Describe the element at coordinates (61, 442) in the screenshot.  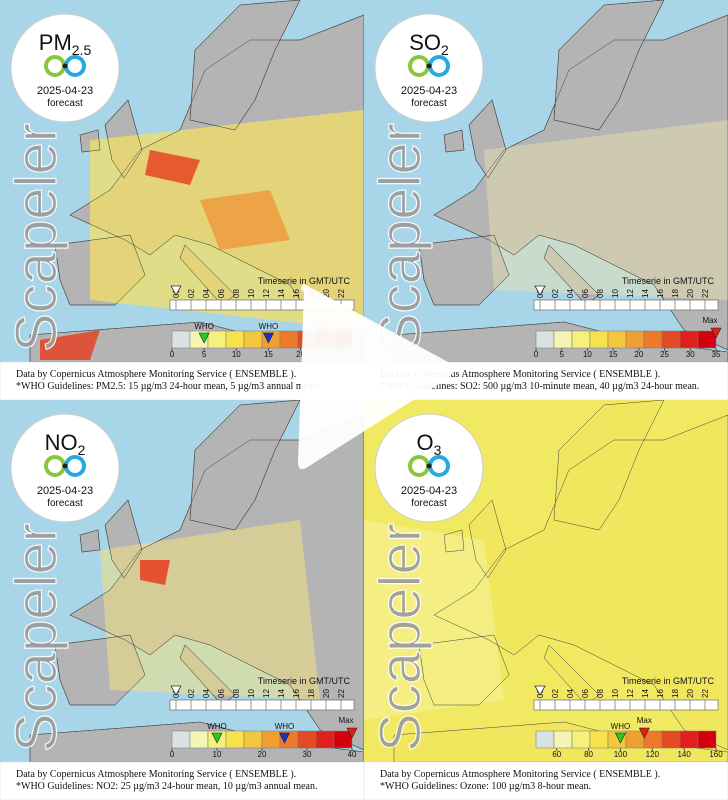
I see `pollutant-name: NO` at that location.